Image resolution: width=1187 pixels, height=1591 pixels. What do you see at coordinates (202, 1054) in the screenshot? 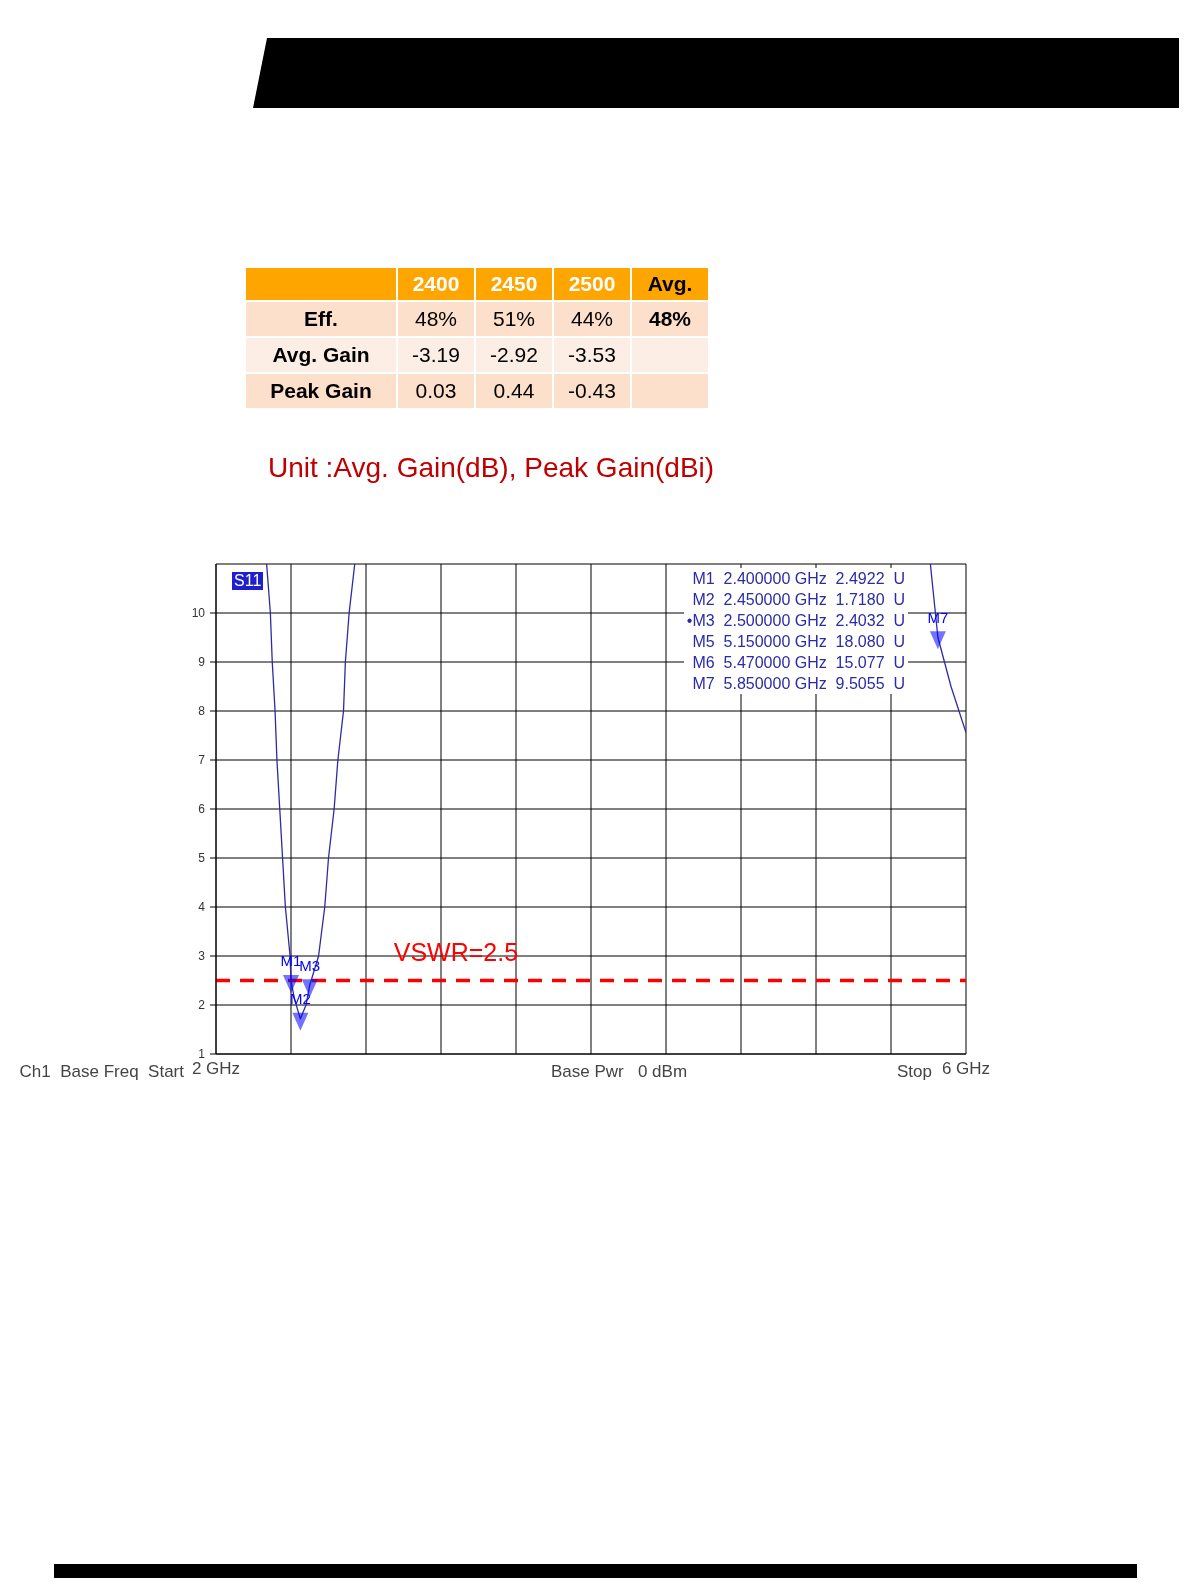
I see `y-tick-label: 1` at bounding box center [202, 1054].